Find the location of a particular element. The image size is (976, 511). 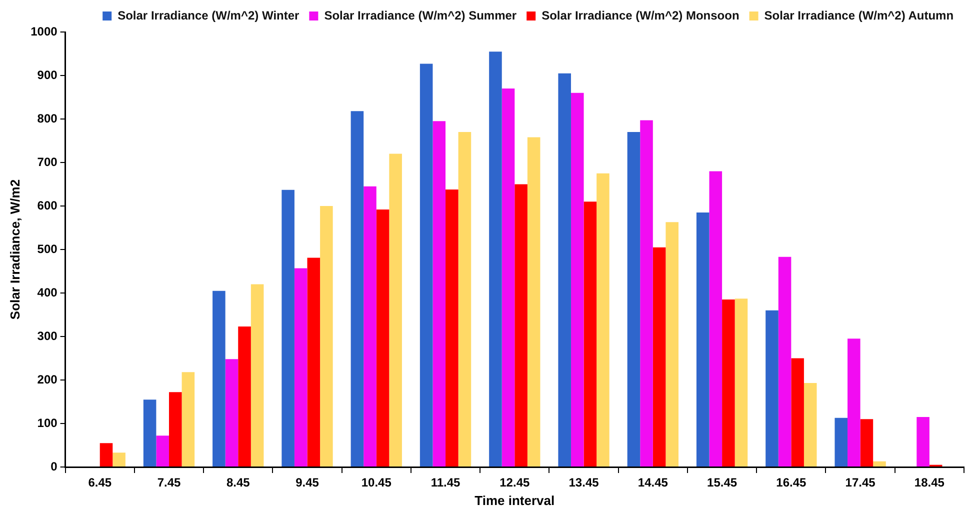

x-tick-label: 9.45 is located at coordinates (308, 483).